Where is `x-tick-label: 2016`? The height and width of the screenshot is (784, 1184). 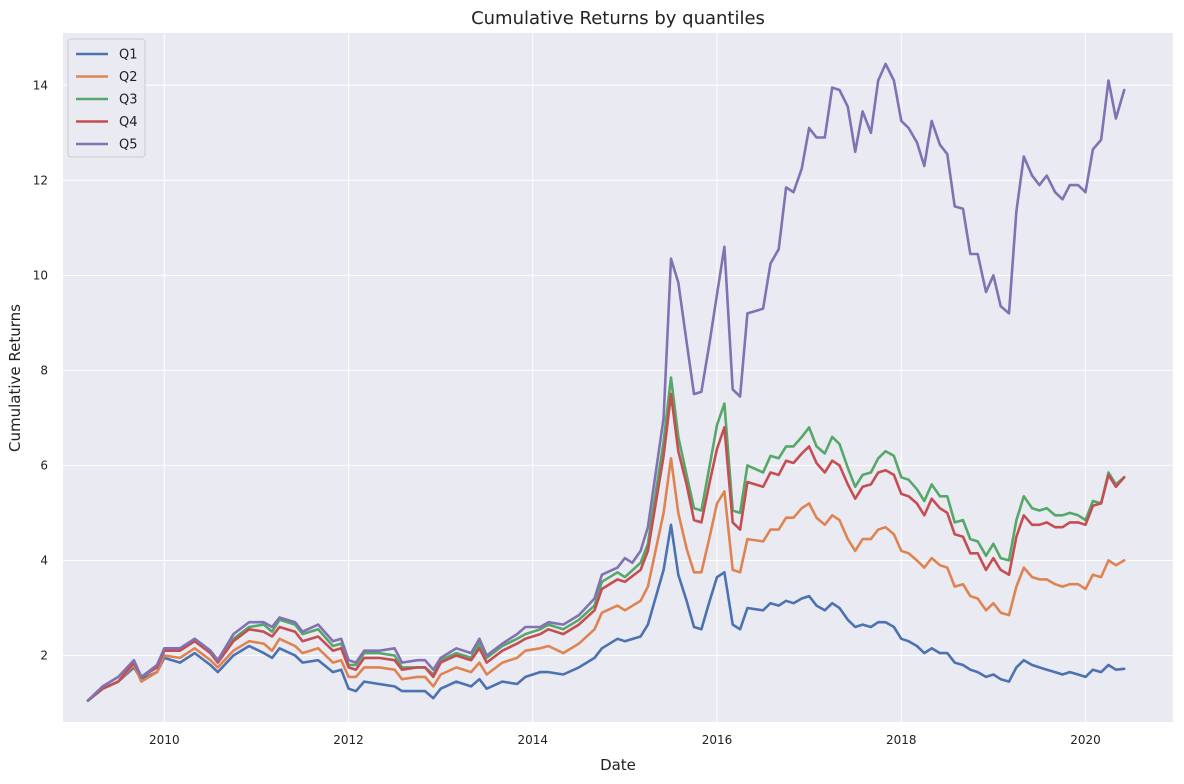 x-tick-label: 2016 is located at coordinates (717, 740).